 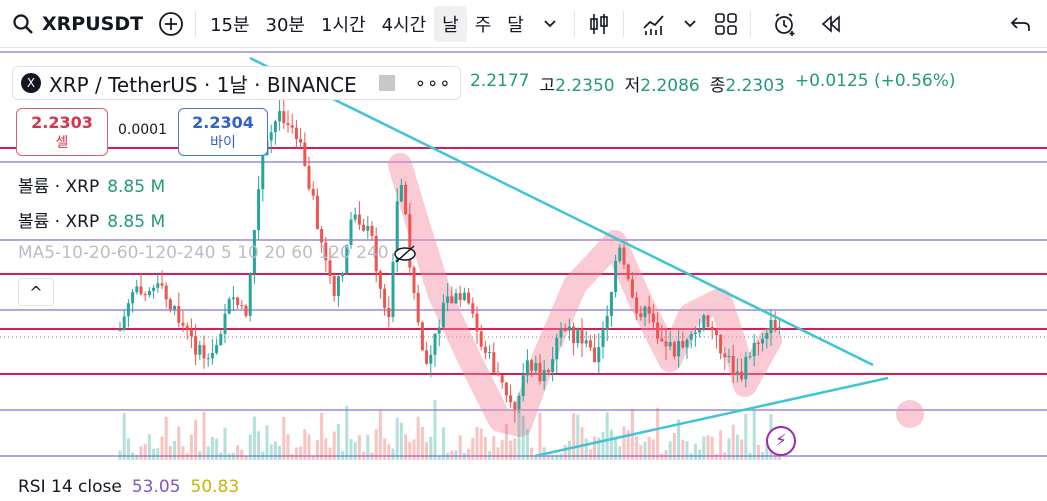 What do you see at coordinates (599, 24) in the screenshot?
I see `chart-type-button` at bounding box center [599, 24].